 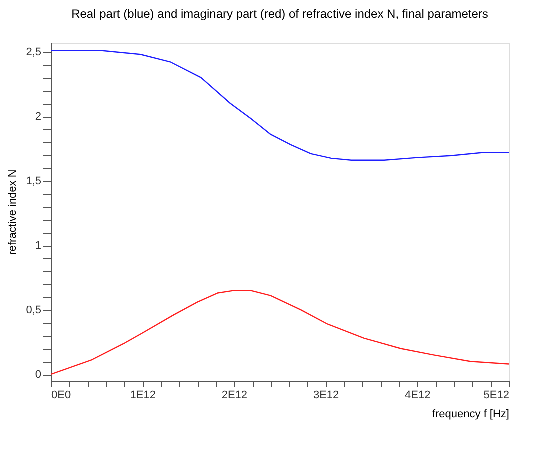 I want to click on y-tick-label: 0,5, so click(x=34, y=310).